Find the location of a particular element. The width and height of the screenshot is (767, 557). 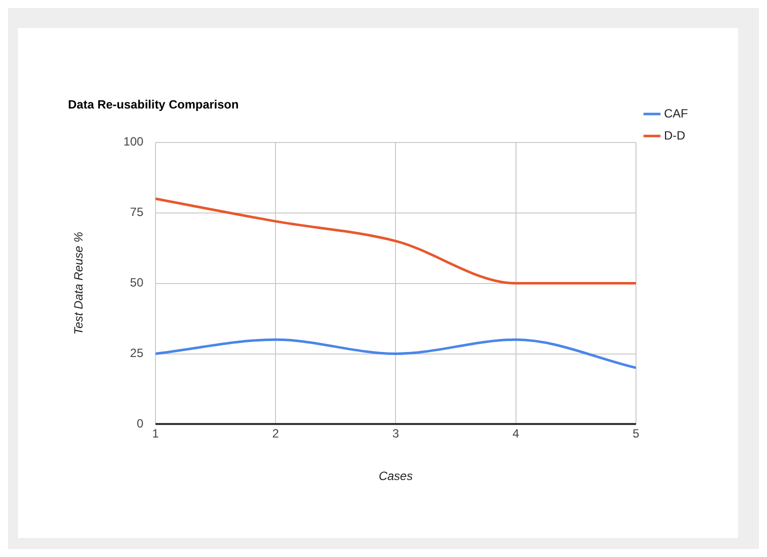

x-tick-label: 4 is located at coordinates (516, 433).